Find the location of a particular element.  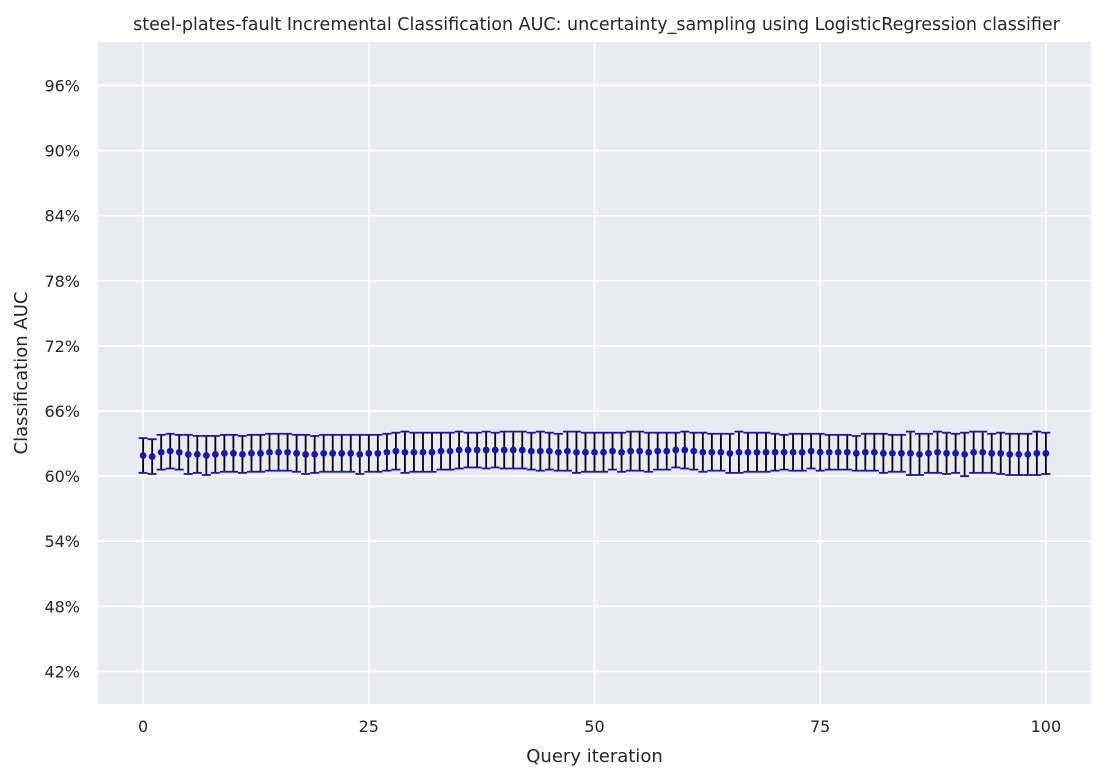

y-axis-label: Classification AUC is located at coordinates (21, 373).